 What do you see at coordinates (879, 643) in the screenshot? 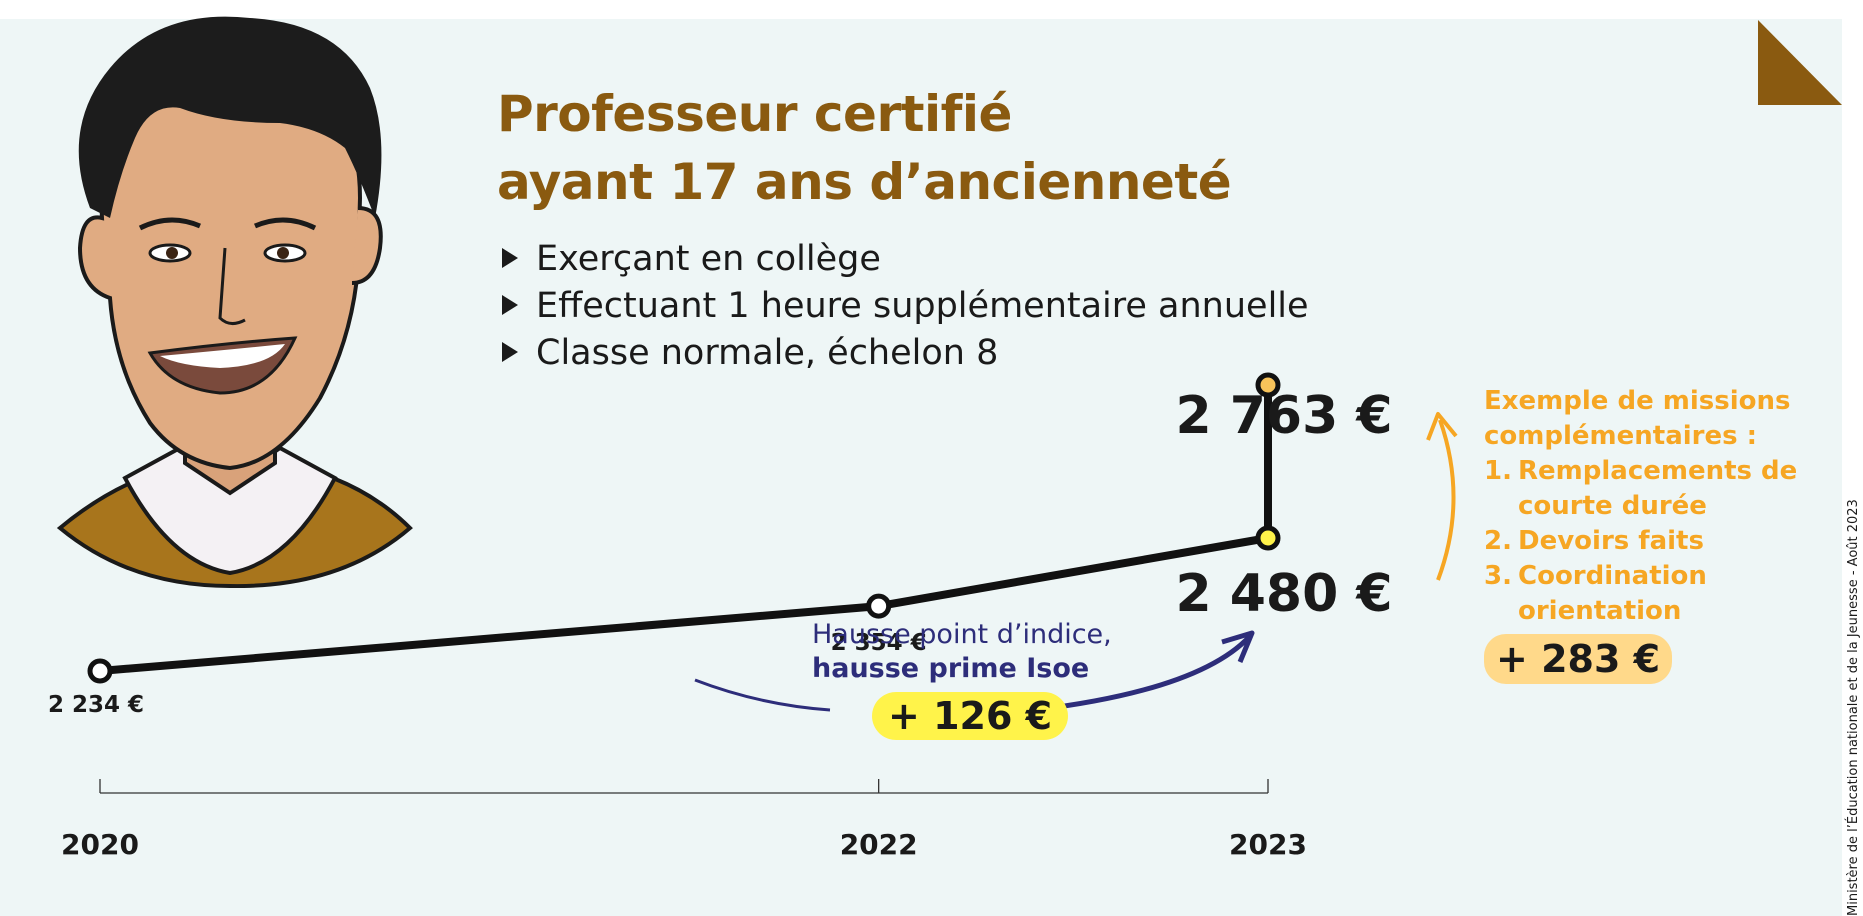
I see `data-label: 2 354 €` at bounding box center [879, 643].